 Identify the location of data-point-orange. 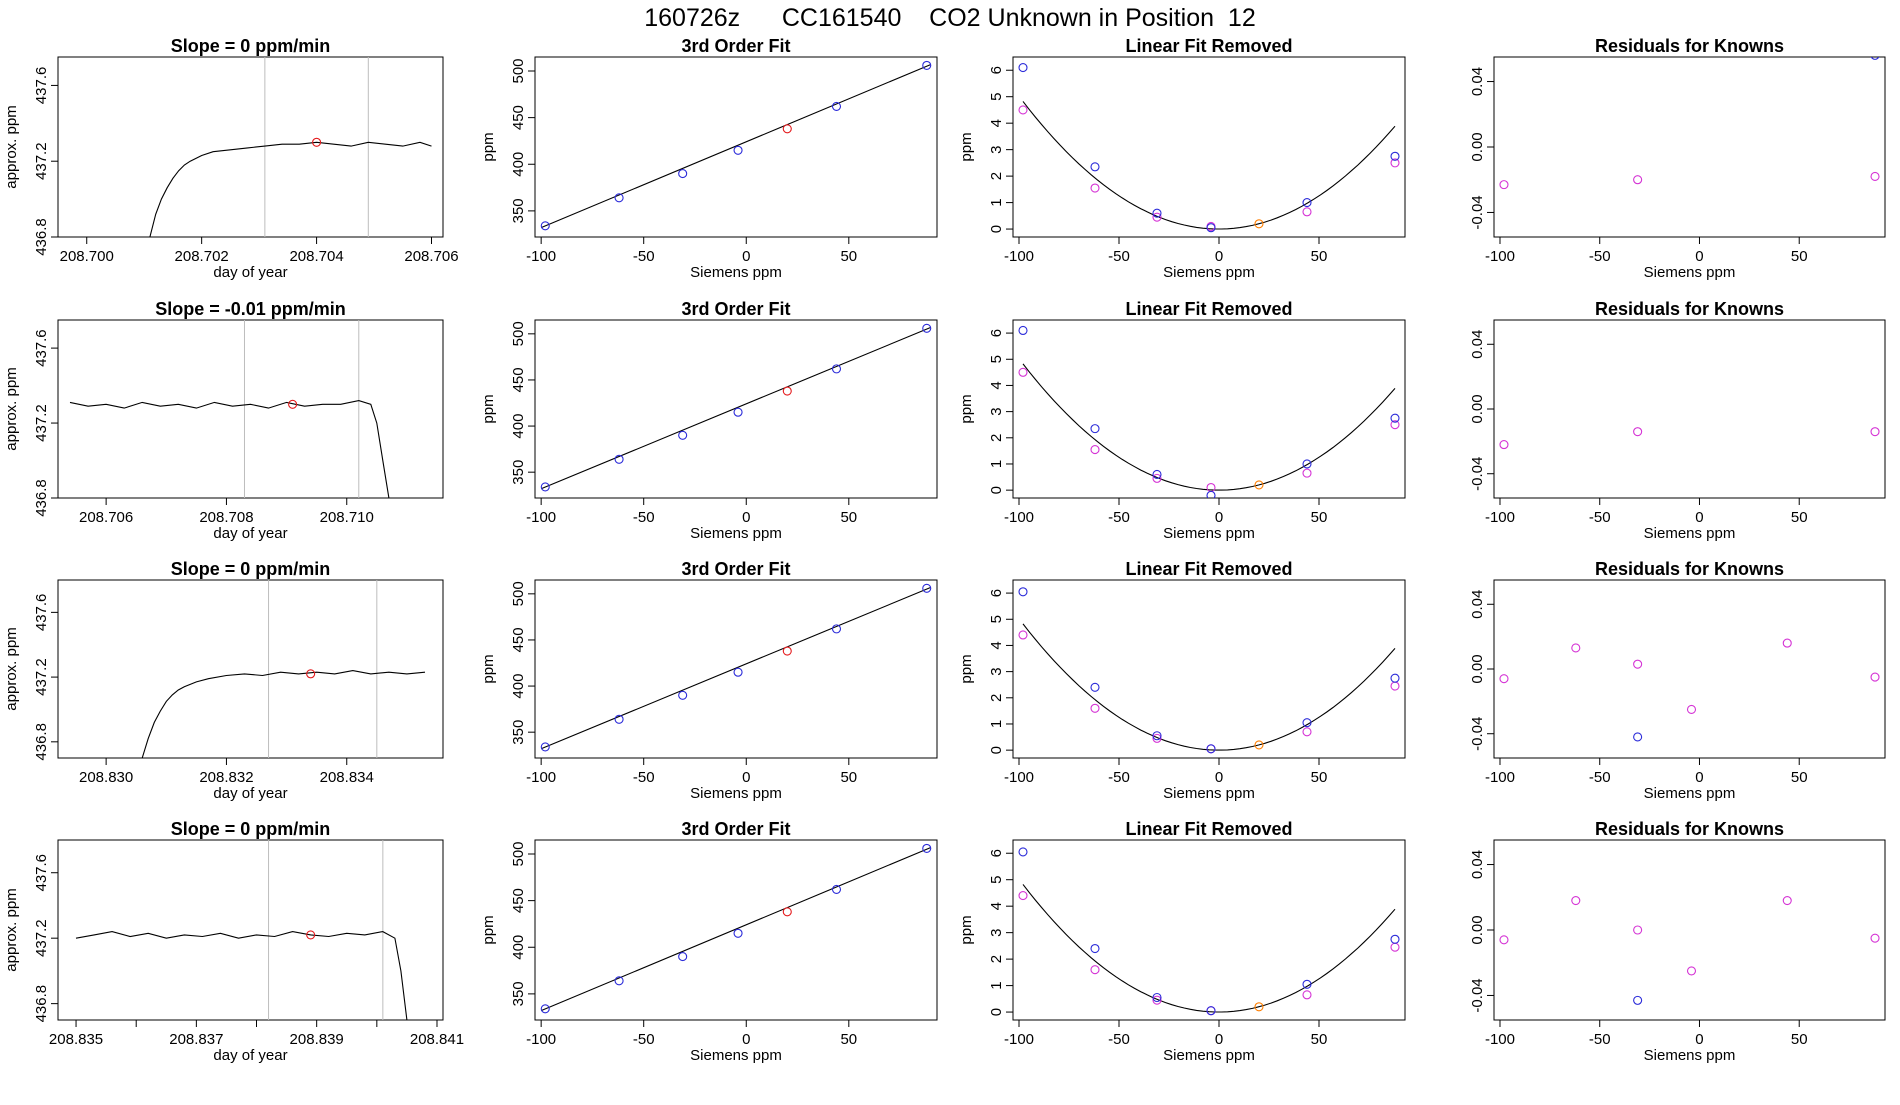
(1259, 745).